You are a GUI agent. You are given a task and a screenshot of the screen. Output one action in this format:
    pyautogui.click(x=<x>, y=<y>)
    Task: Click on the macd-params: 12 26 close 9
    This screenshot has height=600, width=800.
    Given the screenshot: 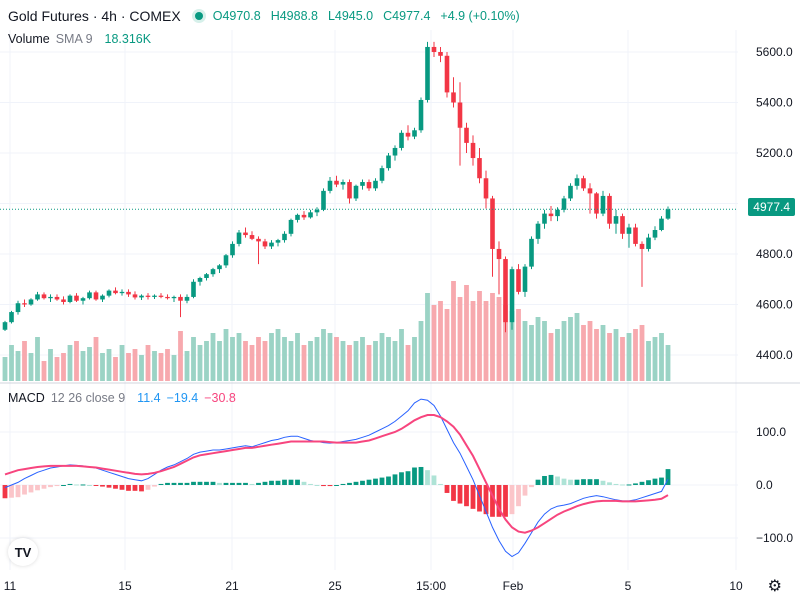 What is the action you would take?
    pyautogui.click(x=88, y=398)
    